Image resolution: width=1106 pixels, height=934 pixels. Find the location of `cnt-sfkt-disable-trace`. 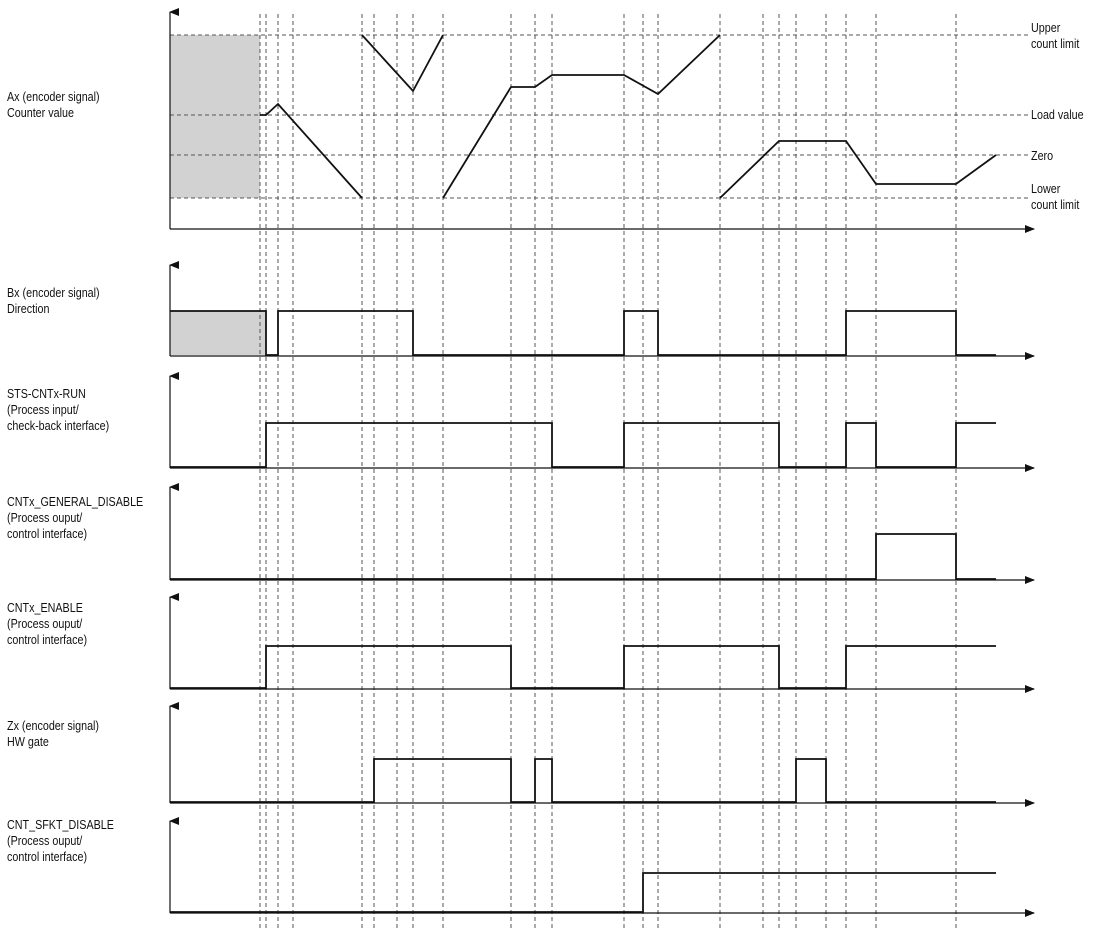

cnt-sfkt-disable-trace is located at coordinates (583, 892).